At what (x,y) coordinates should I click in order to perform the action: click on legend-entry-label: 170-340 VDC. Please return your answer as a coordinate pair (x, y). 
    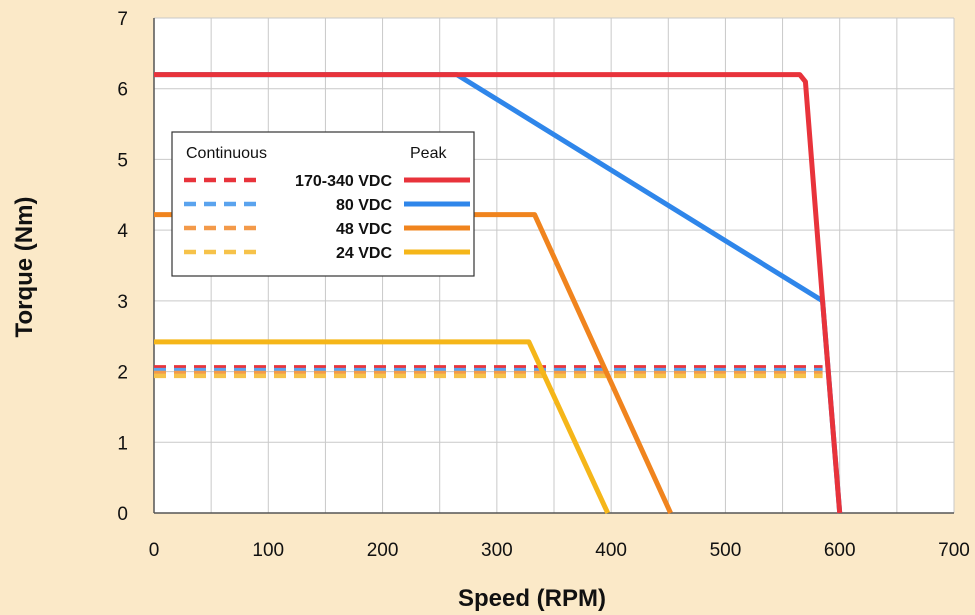
    Looking at the image, I should click on (343, 181).